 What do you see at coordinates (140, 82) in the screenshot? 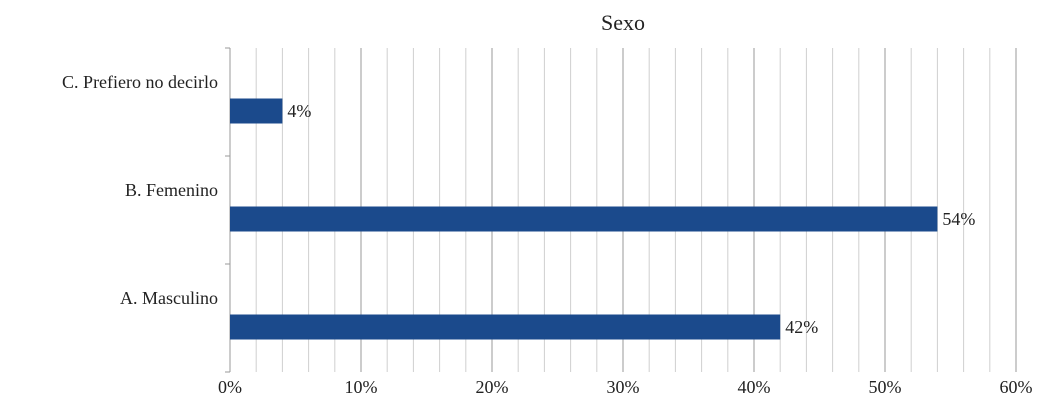
I see `category-label: C. Prefiero no decirlo` at bounding box center [140, 82].